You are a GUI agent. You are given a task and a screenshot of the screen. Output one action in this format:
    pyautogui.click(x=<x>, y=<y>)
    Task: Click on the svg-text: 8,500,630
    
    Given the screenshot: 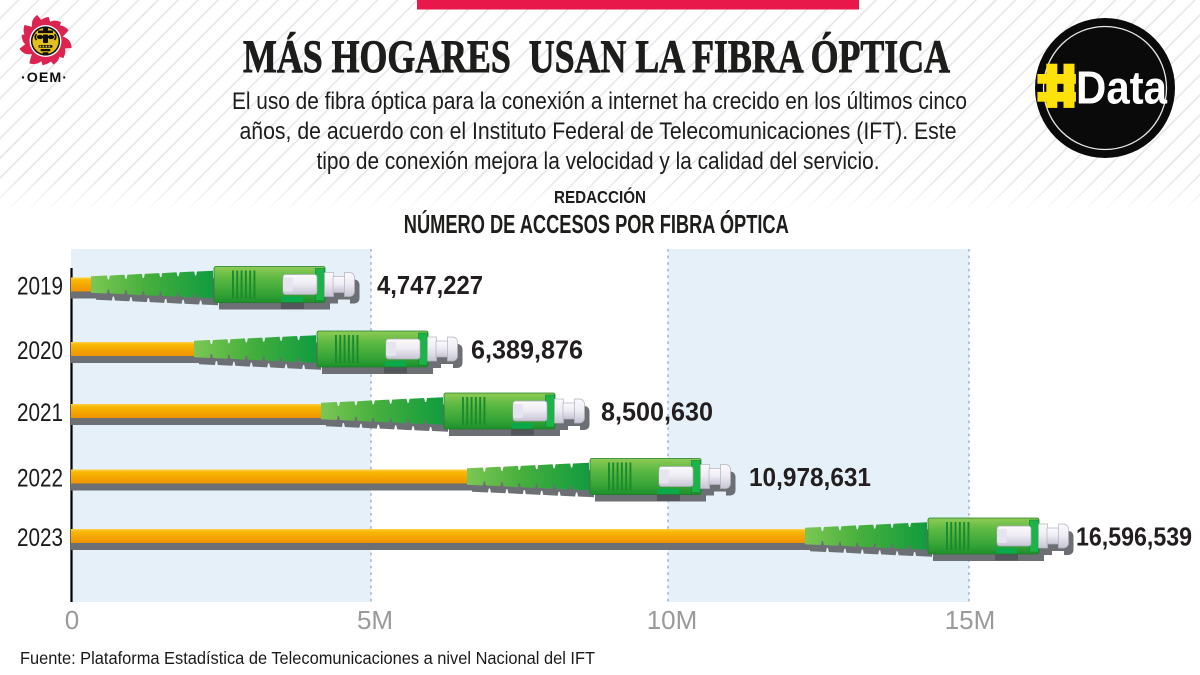 What is the action you would take?
    pyautogui.click(x=657, y=412)
    